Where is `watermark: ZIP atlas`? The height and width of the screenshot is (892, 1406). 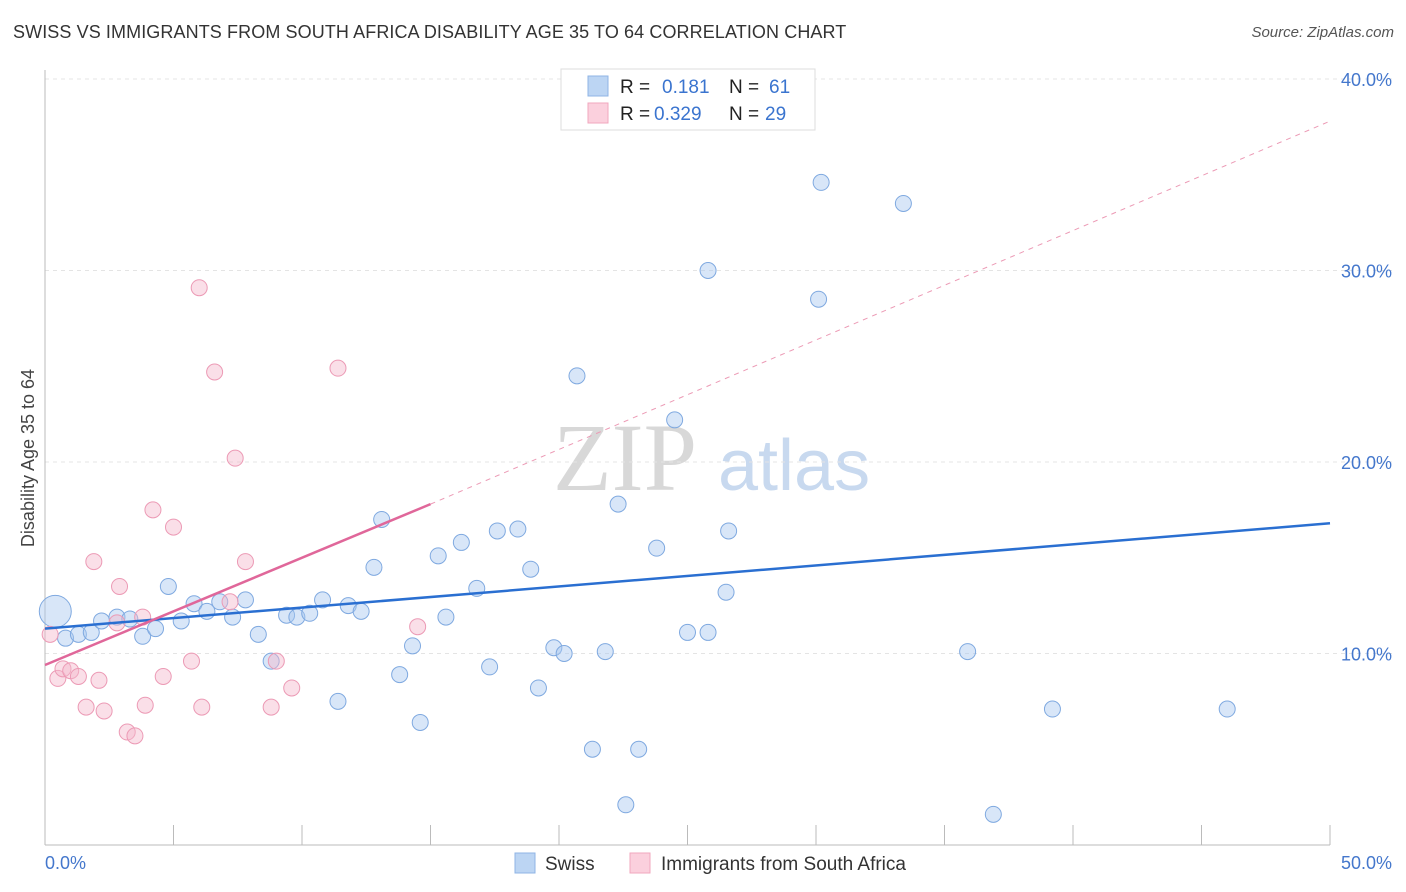 watermark: ZIP atlas is located at coordinates (711, 457).